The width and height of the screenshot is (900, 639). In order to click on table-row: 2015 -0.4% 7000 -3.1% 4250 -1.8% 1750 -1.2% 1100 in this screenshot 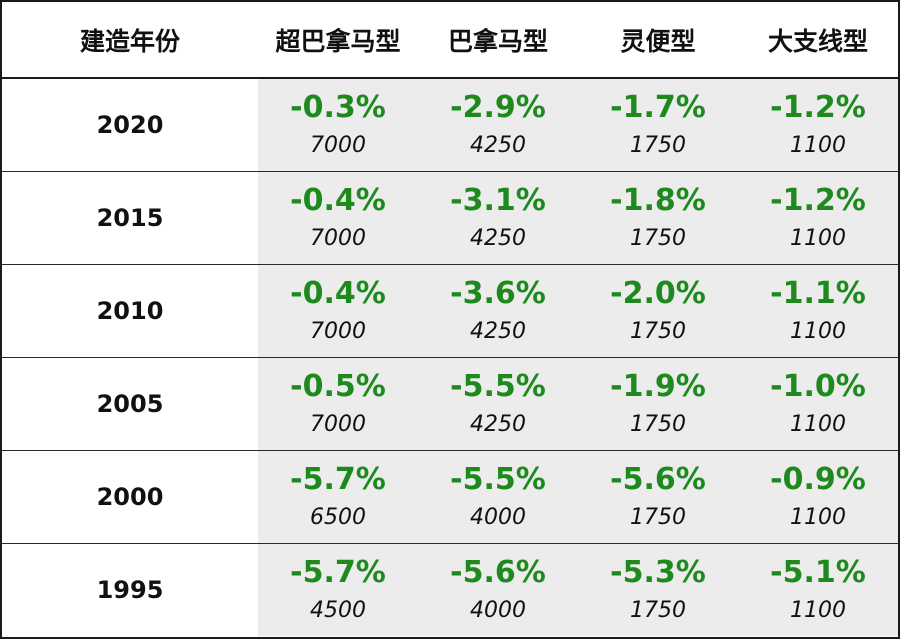, I will do `click(450, 217)`.